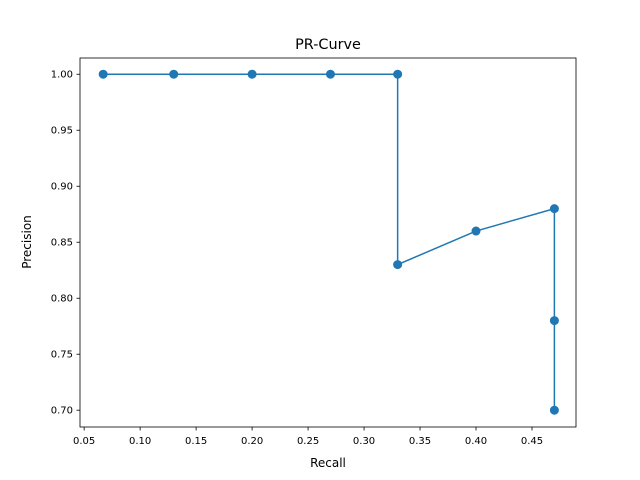 This screenshot has width=640, height=480. Describe the element at coordinates (364, 441) in the screenshot. I see `x-tick-label: 0.30` at that location.